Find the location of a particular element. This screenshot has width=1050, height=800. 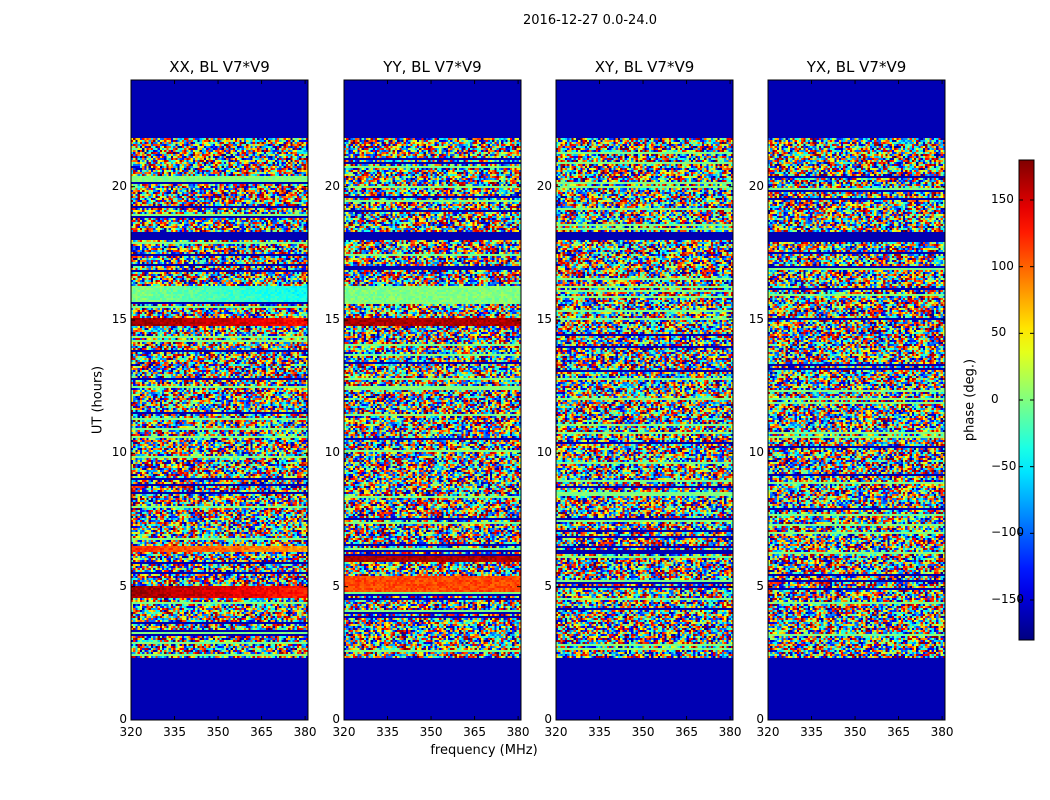

colorbar-label: phase (deg.) is located at coordinates (970, 400).